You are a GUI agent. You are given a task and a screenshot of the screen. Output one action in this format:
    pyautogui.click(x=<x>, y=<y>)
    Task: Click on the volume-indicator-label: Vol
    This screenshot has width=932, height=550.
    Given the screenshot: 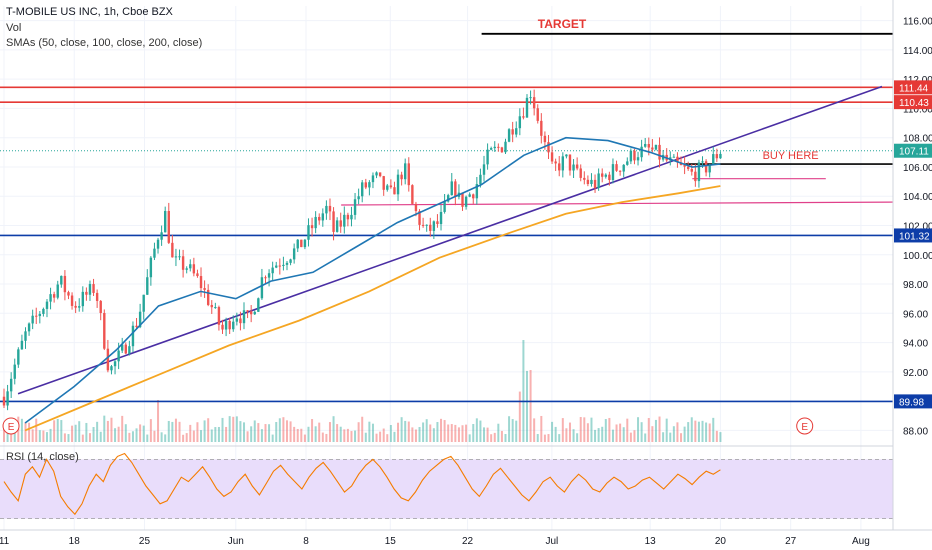 What is the action you would take?
    pyautogui.click(x=14, y=28)
    